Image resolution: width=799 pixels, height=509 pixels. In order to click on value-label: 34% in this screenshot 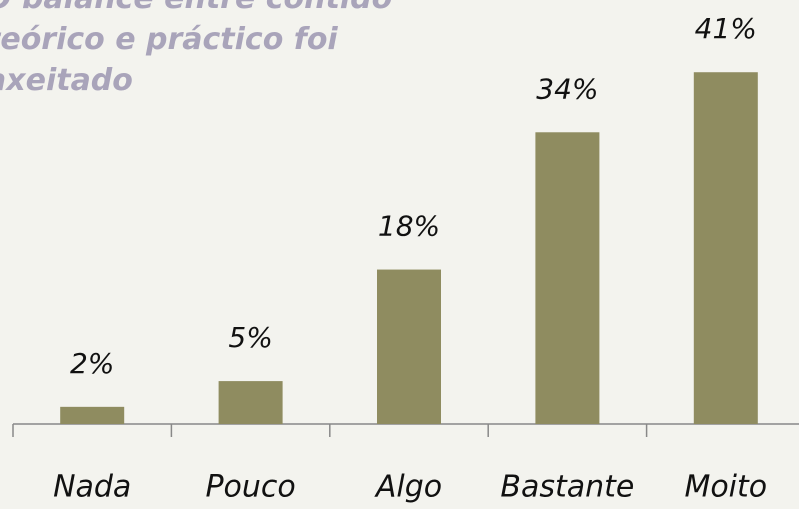, I will do `click(567, 88)`.